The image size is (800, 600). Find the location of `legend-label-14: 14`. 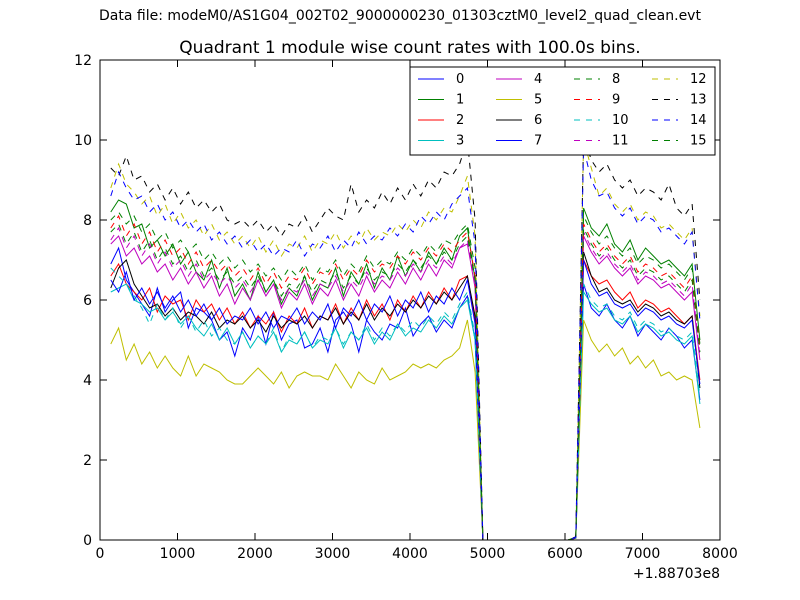

legend-label-14: 14 is located at coordinates (698, 120).